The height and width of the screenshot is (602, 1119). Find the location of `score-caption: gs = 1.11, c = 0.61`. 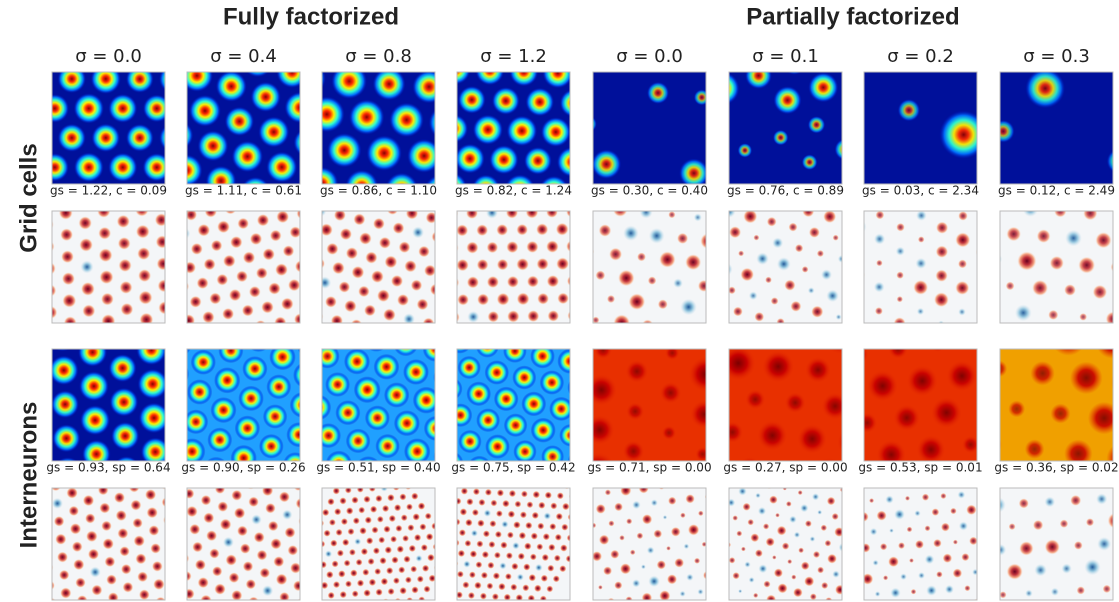

score-caption: gs = 1.11, c = 0.61 is located at coordinates (243, 191).